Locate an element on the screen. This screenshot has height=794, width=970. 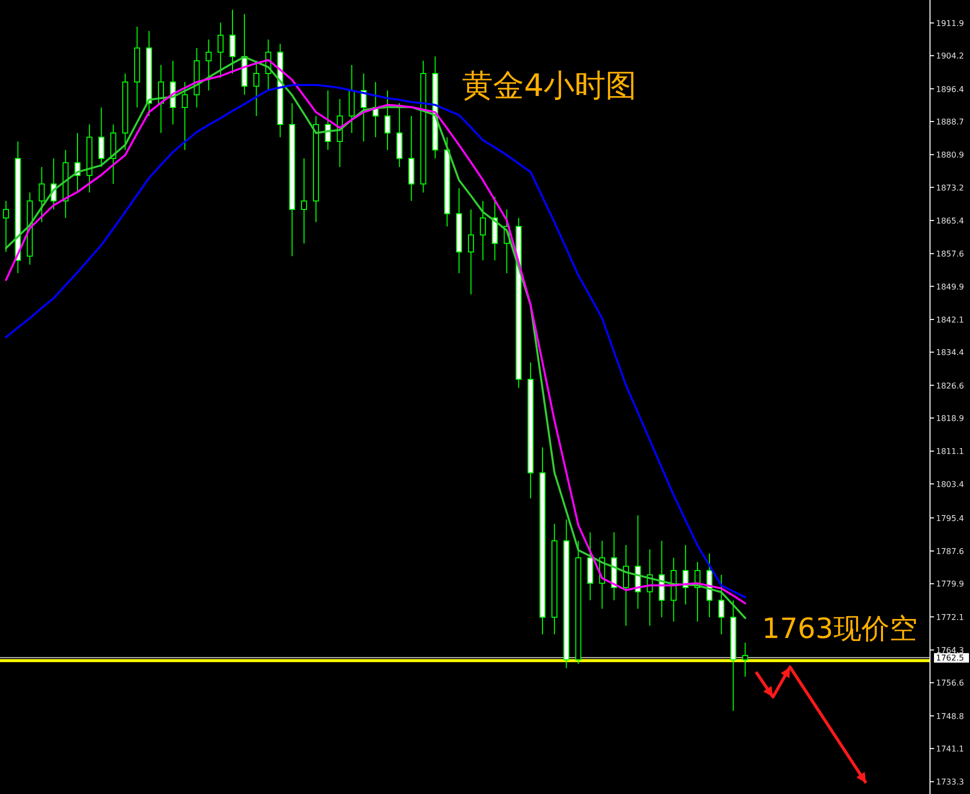
y-tick-label: 1834.4 is located at coordinates (950, 353).